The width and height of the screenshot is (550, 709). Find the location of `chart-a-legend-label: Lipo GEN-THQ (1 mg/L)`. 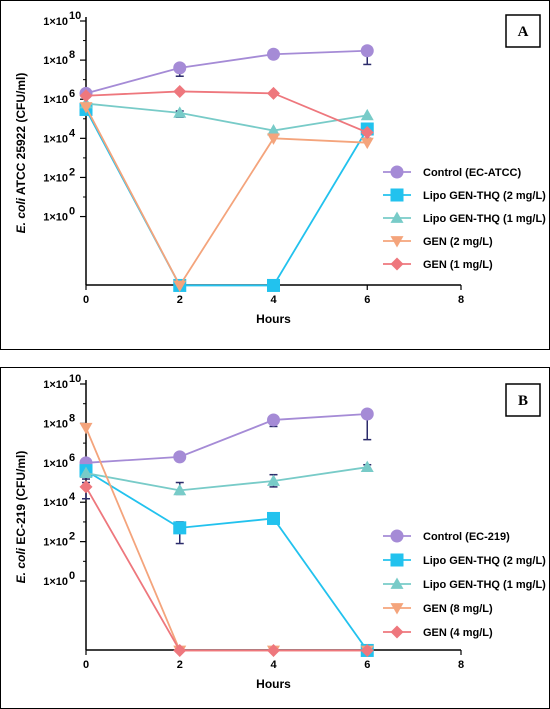

chart-a-legend-label: Lipo GEN-THQ (1 mg/L) is located at coordinates (484, 219).